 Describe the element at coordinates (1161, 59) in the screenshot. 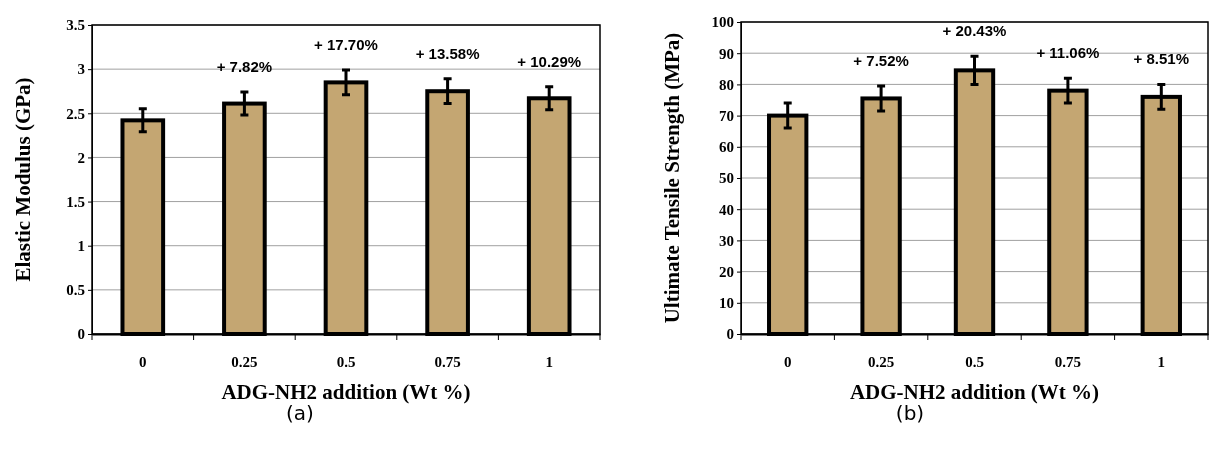

I see `annotation: + 8.51%` at that location.